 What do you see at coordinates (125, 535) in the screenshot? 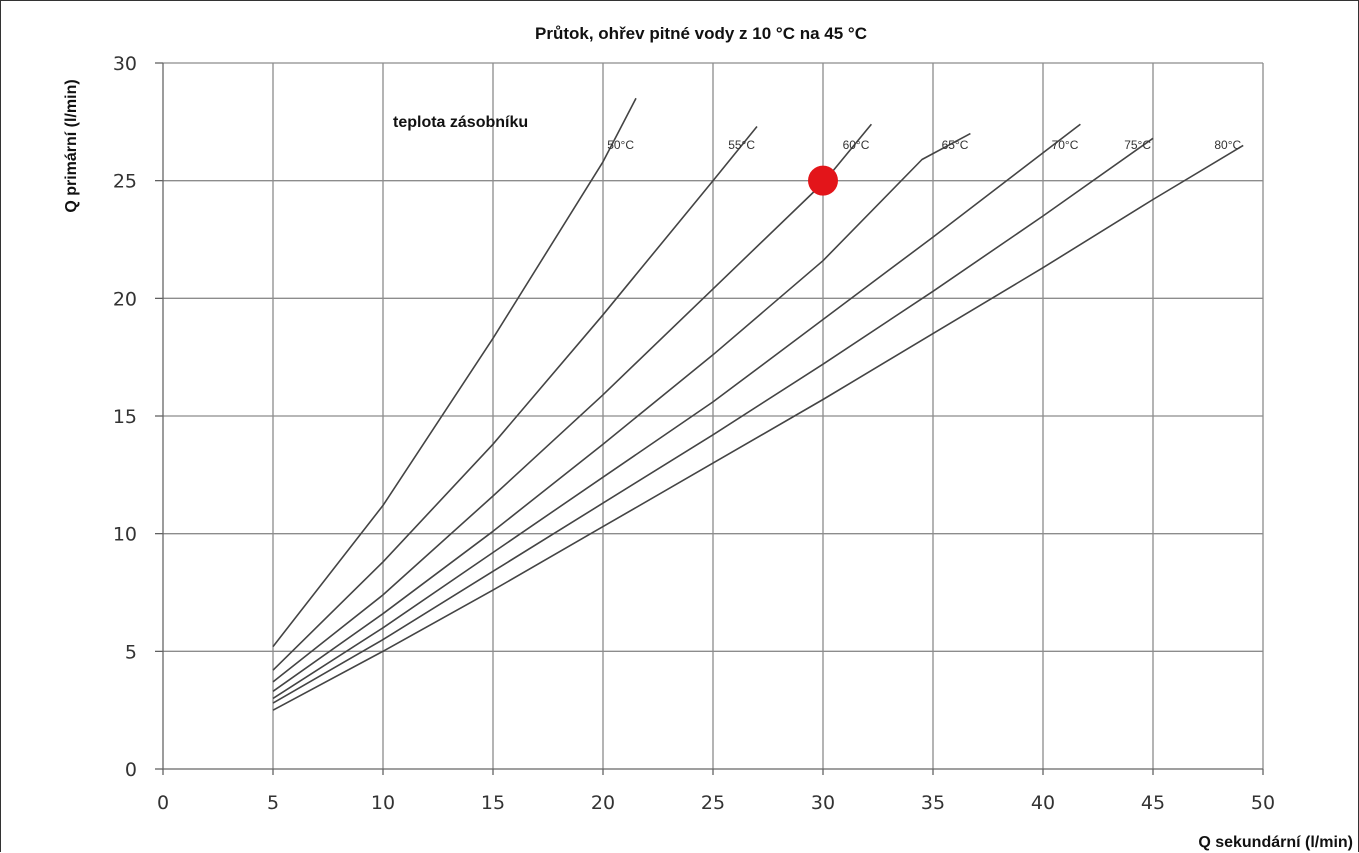
I see `y-tick-label-10: 10` at bounding box center [125, 535].